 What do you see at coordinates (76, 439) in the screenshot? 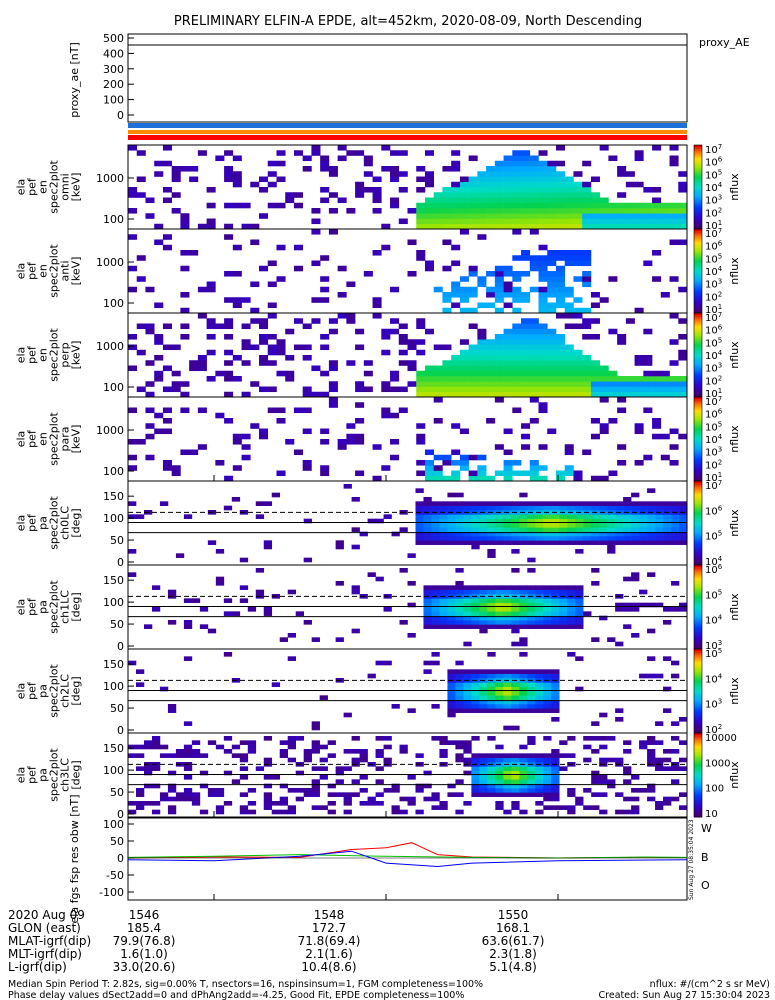
I see `panel-ylabel-word: [keV]` at bounding box center [76, 439].